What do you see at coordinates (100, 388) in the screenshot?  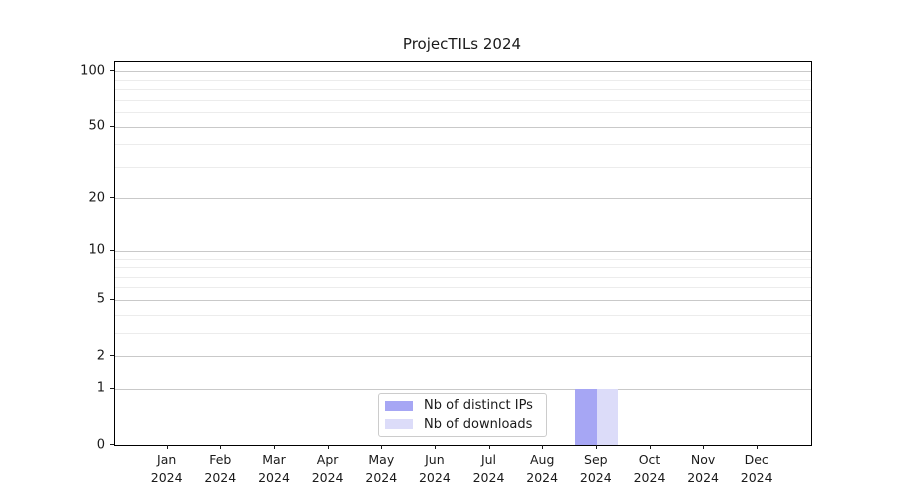 I see `y-tick-label: 1` at bounding box center [100, 388].